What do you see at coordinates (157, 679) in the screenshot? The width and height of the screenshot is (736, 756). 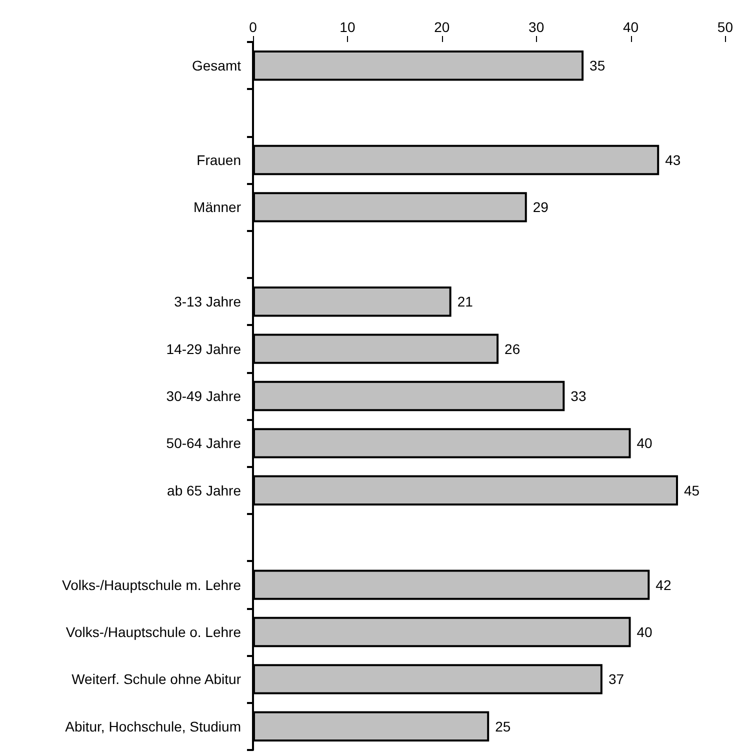 I see `y-tick-label: Weiterf. Schule ohne Abitur` at bounding box center [157, 679].